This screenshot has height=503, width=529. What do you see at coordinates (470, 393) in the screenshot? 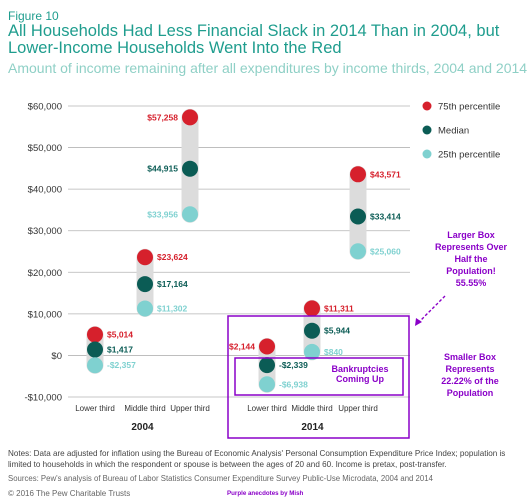
I see `small-annotation-line: Population` at bounding box center [470, 393].